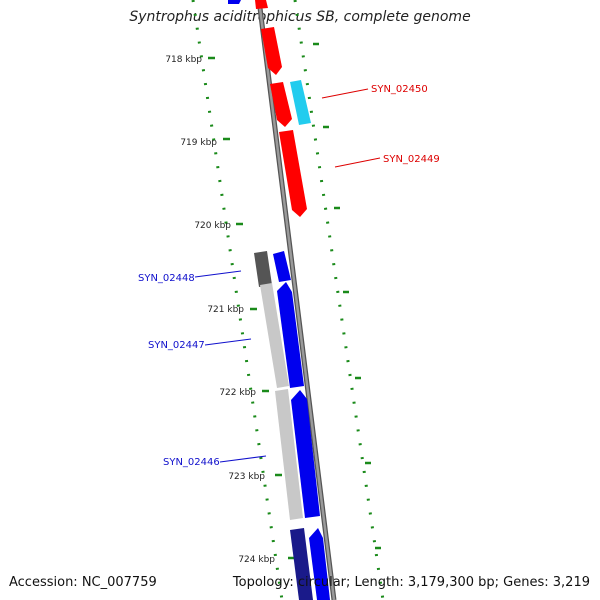  Describe the element at coordinates (191, 462) in the screenshot. I see `gene-label-syn-02446: SYN_02446` at that location.